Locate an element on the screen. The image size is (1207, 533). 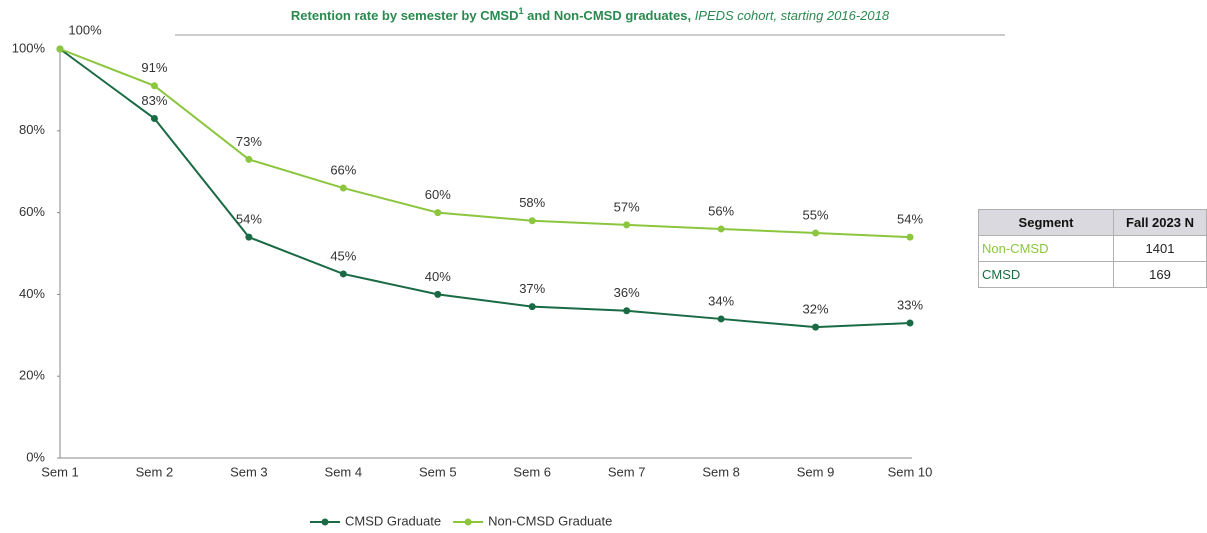
data-label: 73% is located at coordinates (249, 141).